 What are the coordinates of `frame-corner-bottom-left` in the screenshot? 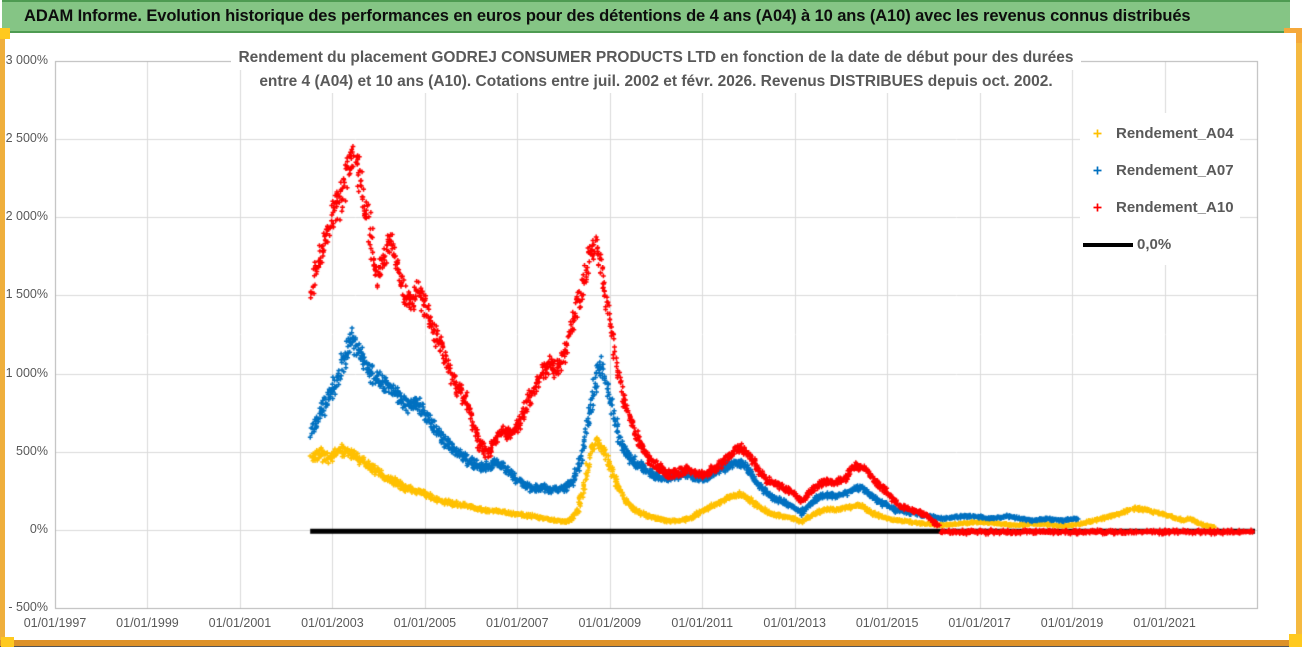 It's located at (7, 642).